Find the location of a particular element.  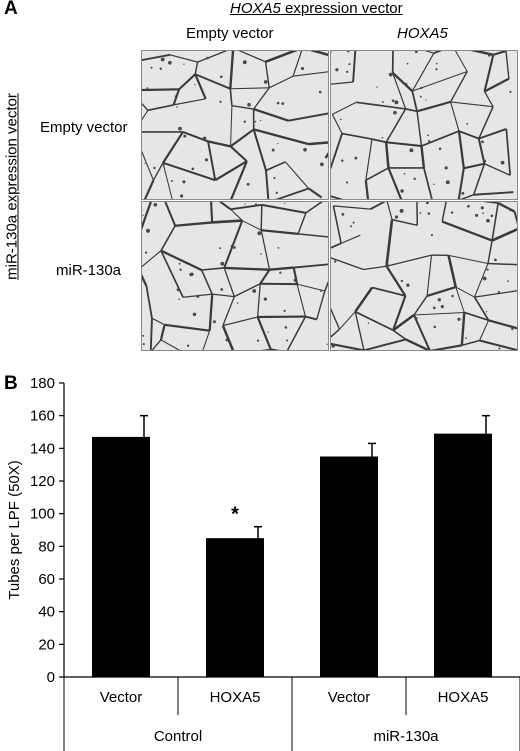

top-header-rest: expression vector is located at coordinates (341, 8).